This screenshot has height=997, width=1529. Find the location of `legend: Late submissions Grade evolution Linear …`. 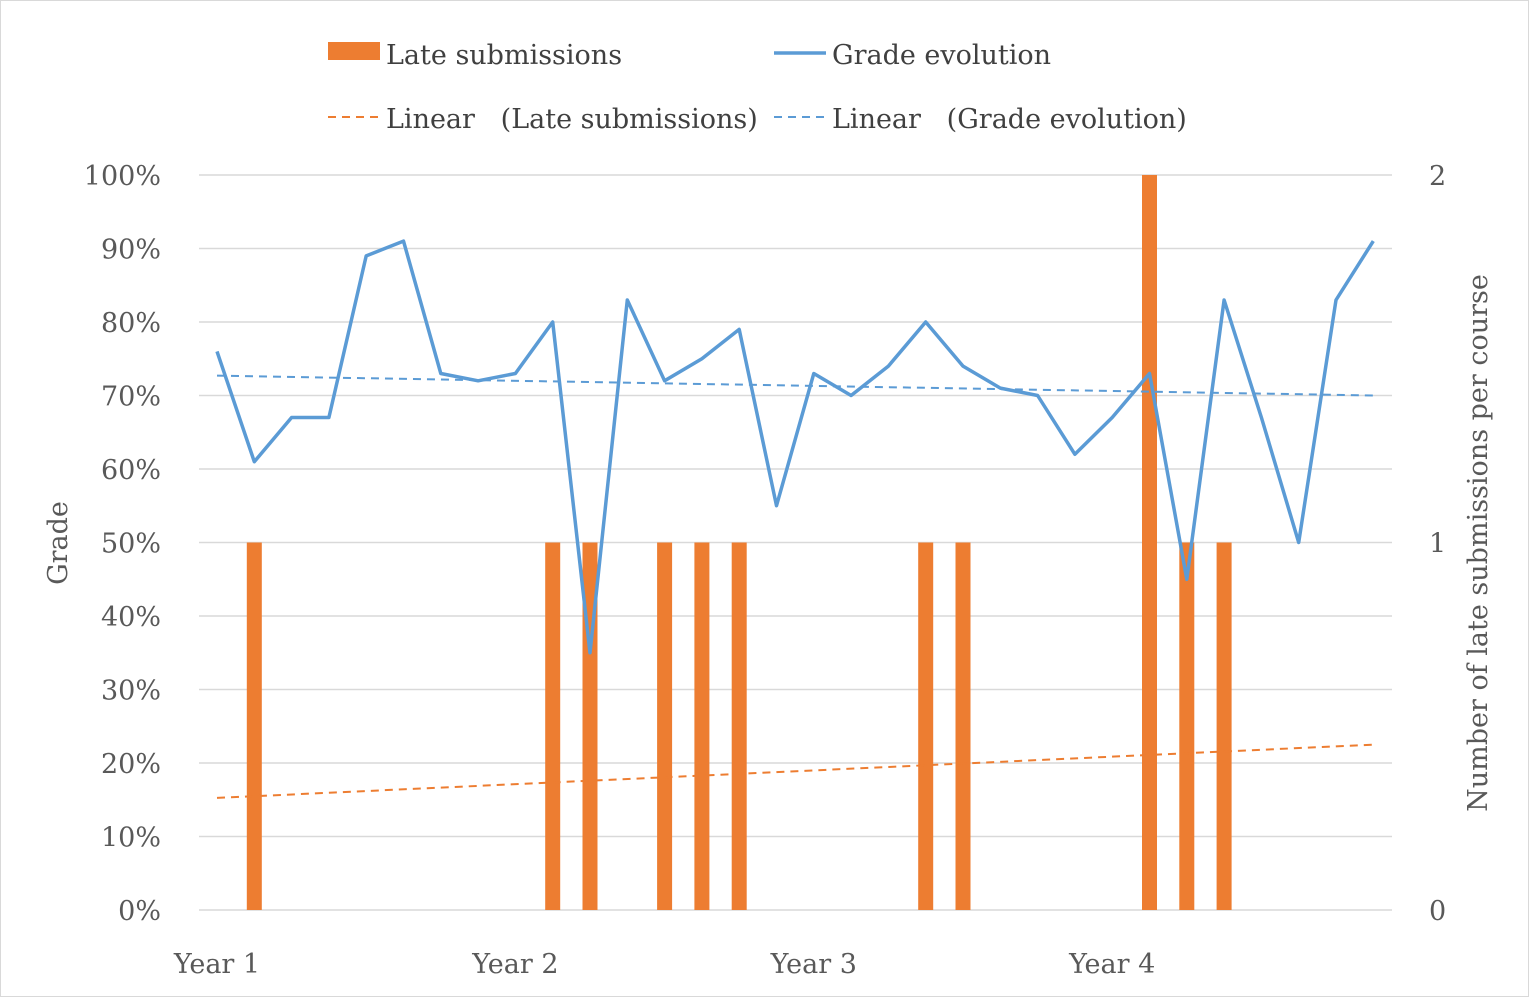

legend: Late submissions Grade evolution Linear … is located at coordinates (757, 87).